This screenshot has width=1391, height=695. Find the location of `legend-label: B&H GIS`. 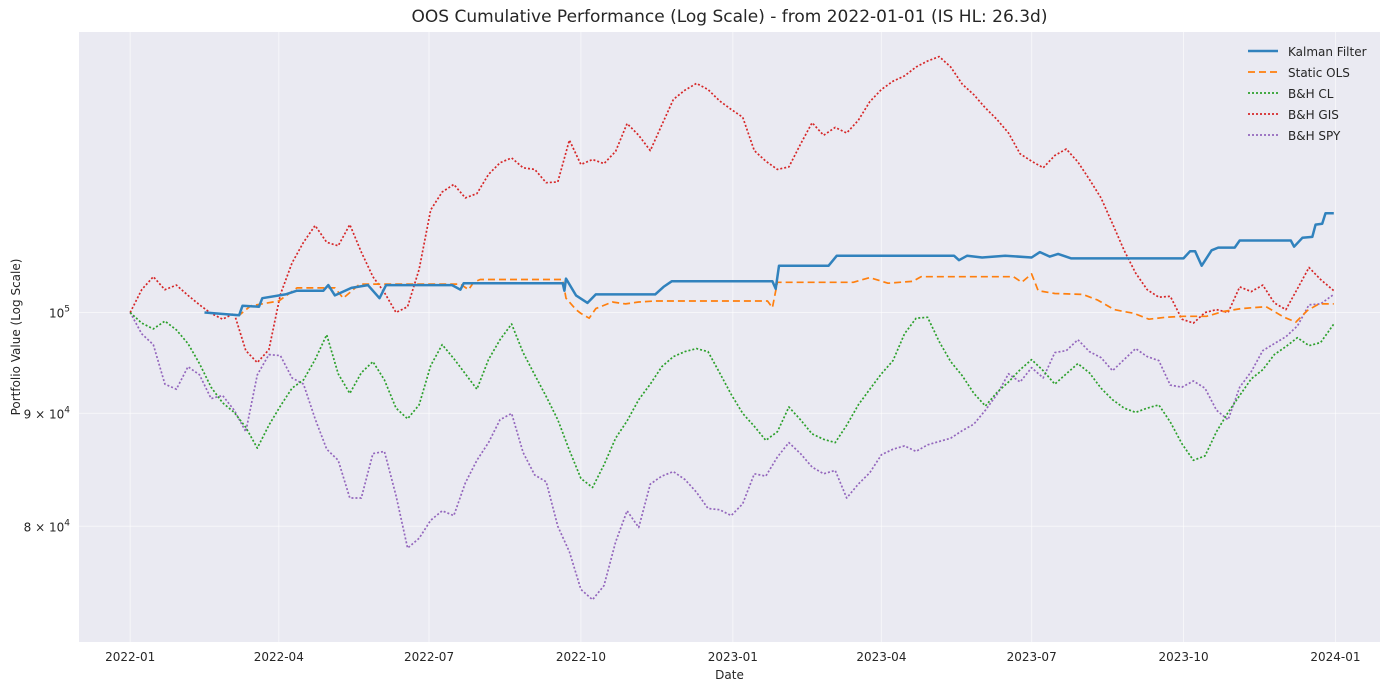

legend-label: B&H GIS is located at coordinates (1313, 115).